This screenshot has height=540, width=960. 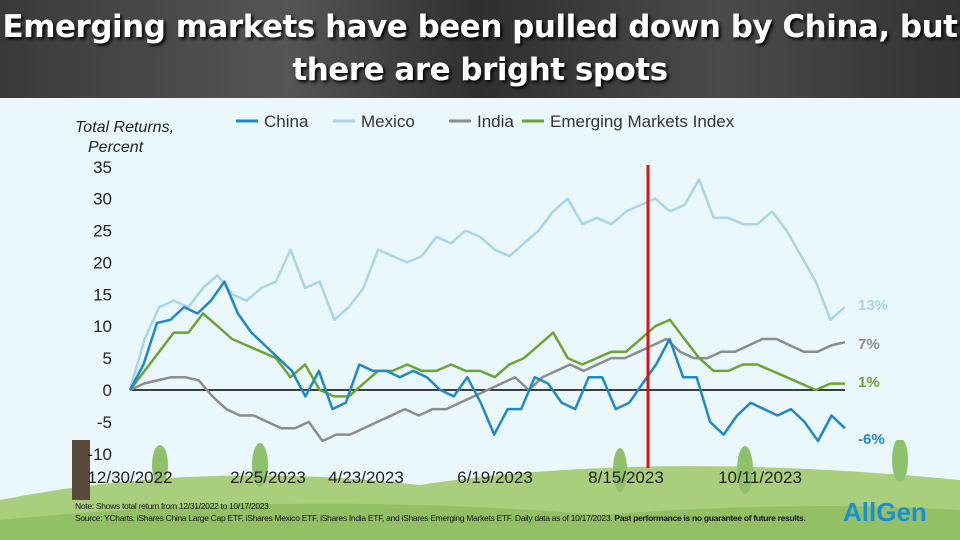 What do you see at coordinates (268, 477) in the screenshot?
I see `x-tick-label: 2/25/2023` at bounding box center [268, 477].